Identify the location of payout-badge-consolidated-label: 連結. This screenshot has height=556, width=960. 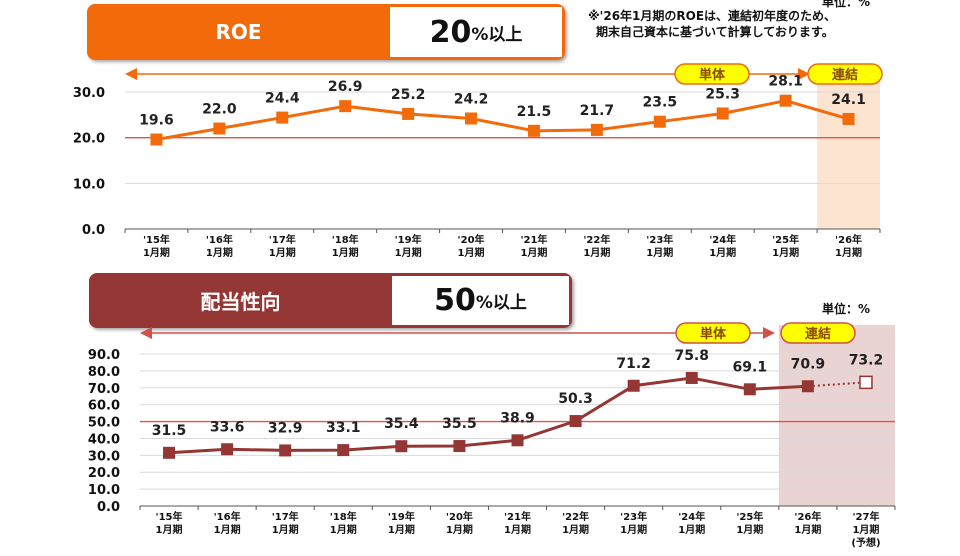
(818, 334).